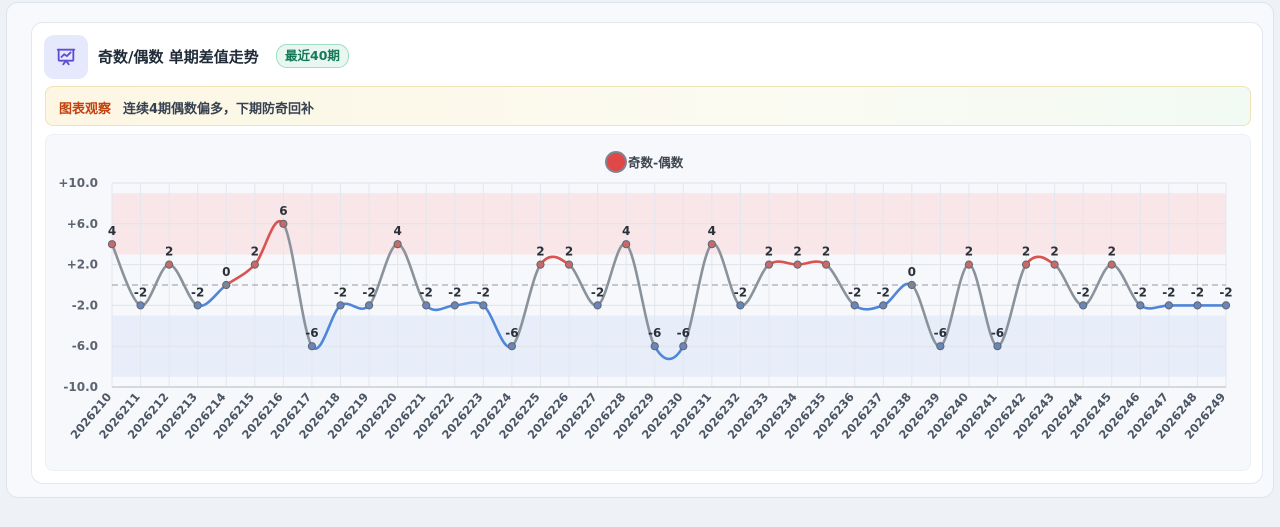  Describe the element at coordinates (66, 57) in the screenshot. I see `chart-presentation-icon` at that location.